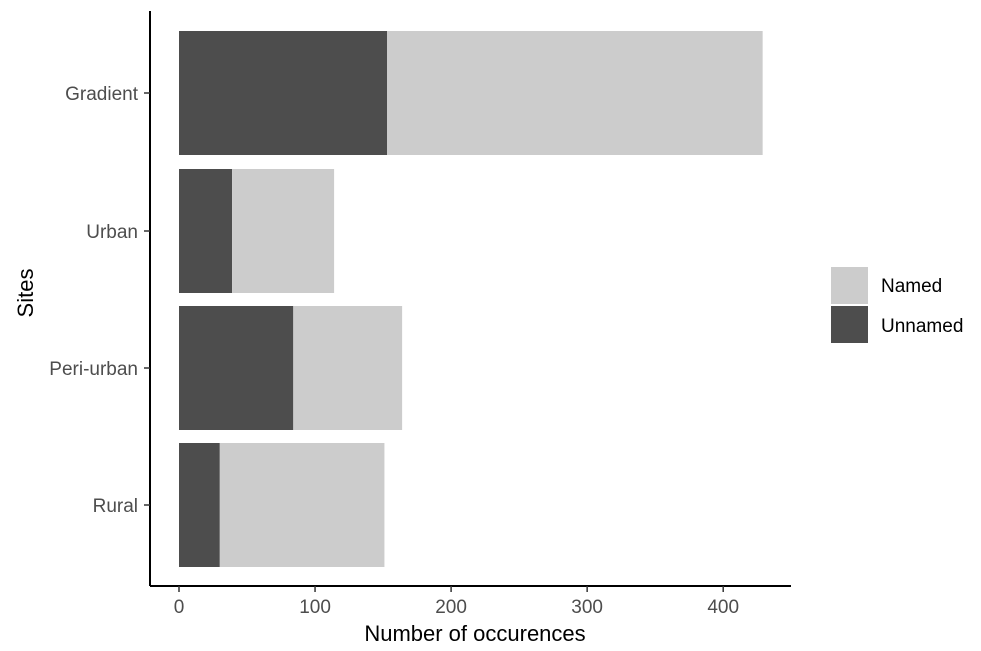  I want to click on bar-peri-urban-named, so click(348, 368).